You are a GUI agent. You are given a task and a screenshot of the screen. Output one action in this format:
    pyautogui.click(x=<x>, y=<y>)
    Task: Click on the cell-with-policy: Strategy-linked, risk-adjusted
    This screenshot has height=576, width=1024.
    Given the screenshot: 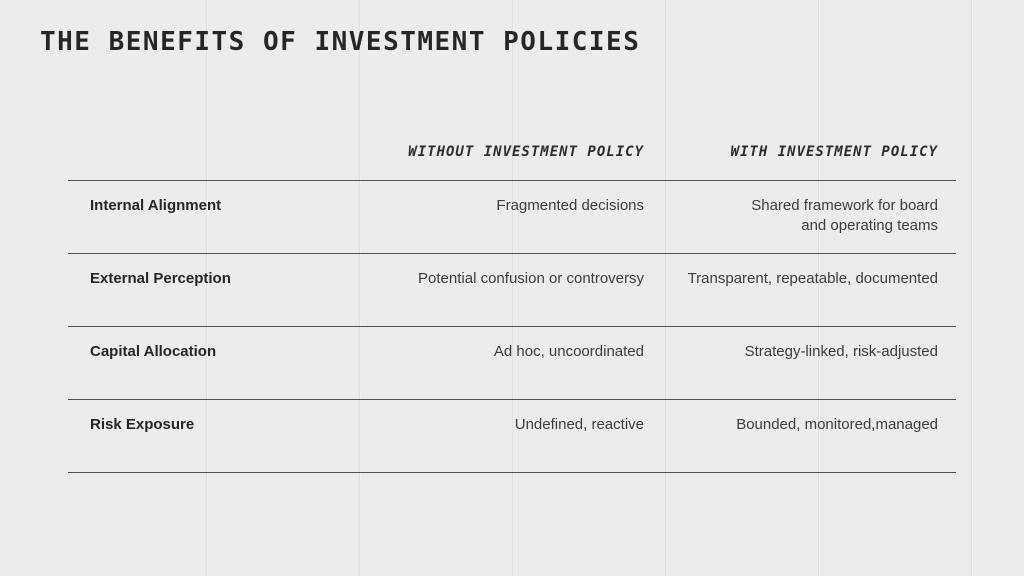 What is the action you would take?
    pyautogui.click(x=841, y=351)
    